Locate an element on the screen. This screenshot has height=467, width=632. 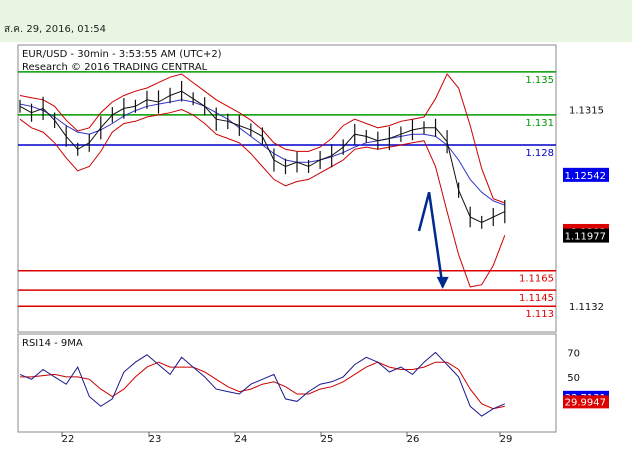
level-label-0: 1.135 is located at coordinates (539, 80).